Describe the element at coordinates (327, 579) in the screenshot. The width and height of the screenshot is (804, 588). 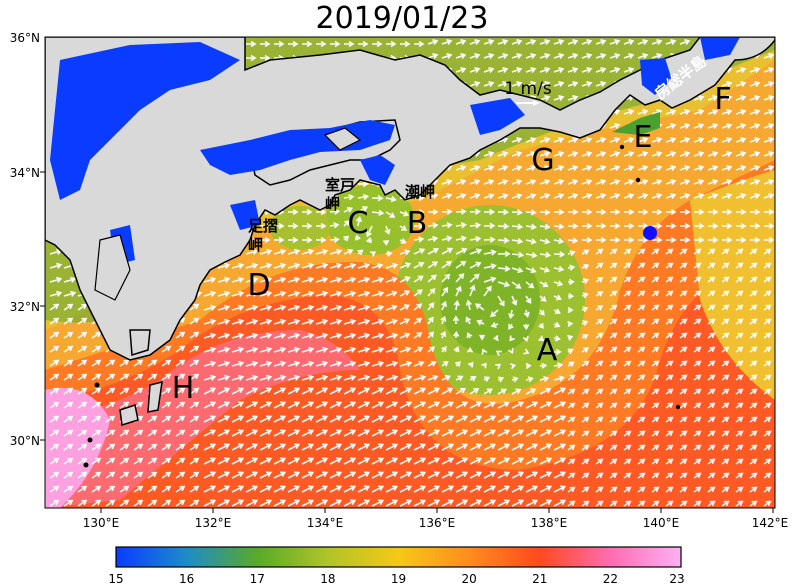
I see `colorbar-tick: 18` at that location.